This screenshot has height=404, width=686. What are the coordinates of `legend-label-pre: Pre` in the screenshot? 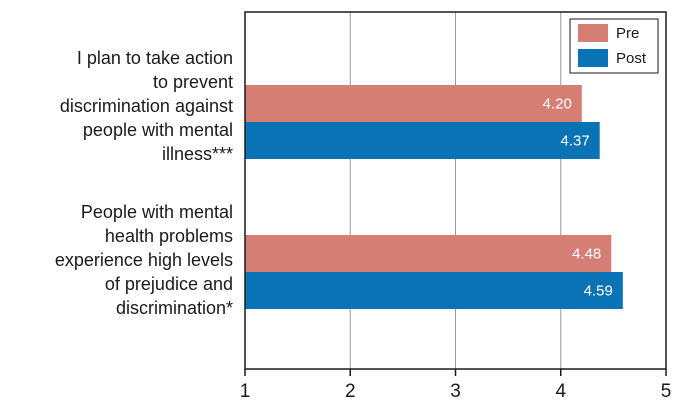 It's located at (627, 33).